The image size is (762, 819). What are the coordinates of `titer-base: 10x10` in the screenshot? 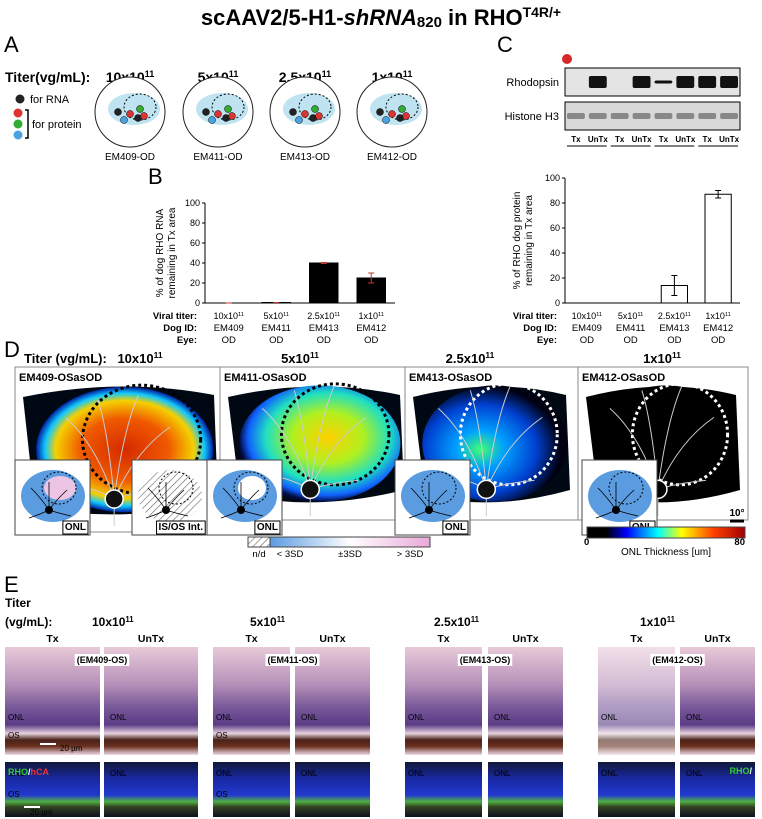 It's located at (135, 358).